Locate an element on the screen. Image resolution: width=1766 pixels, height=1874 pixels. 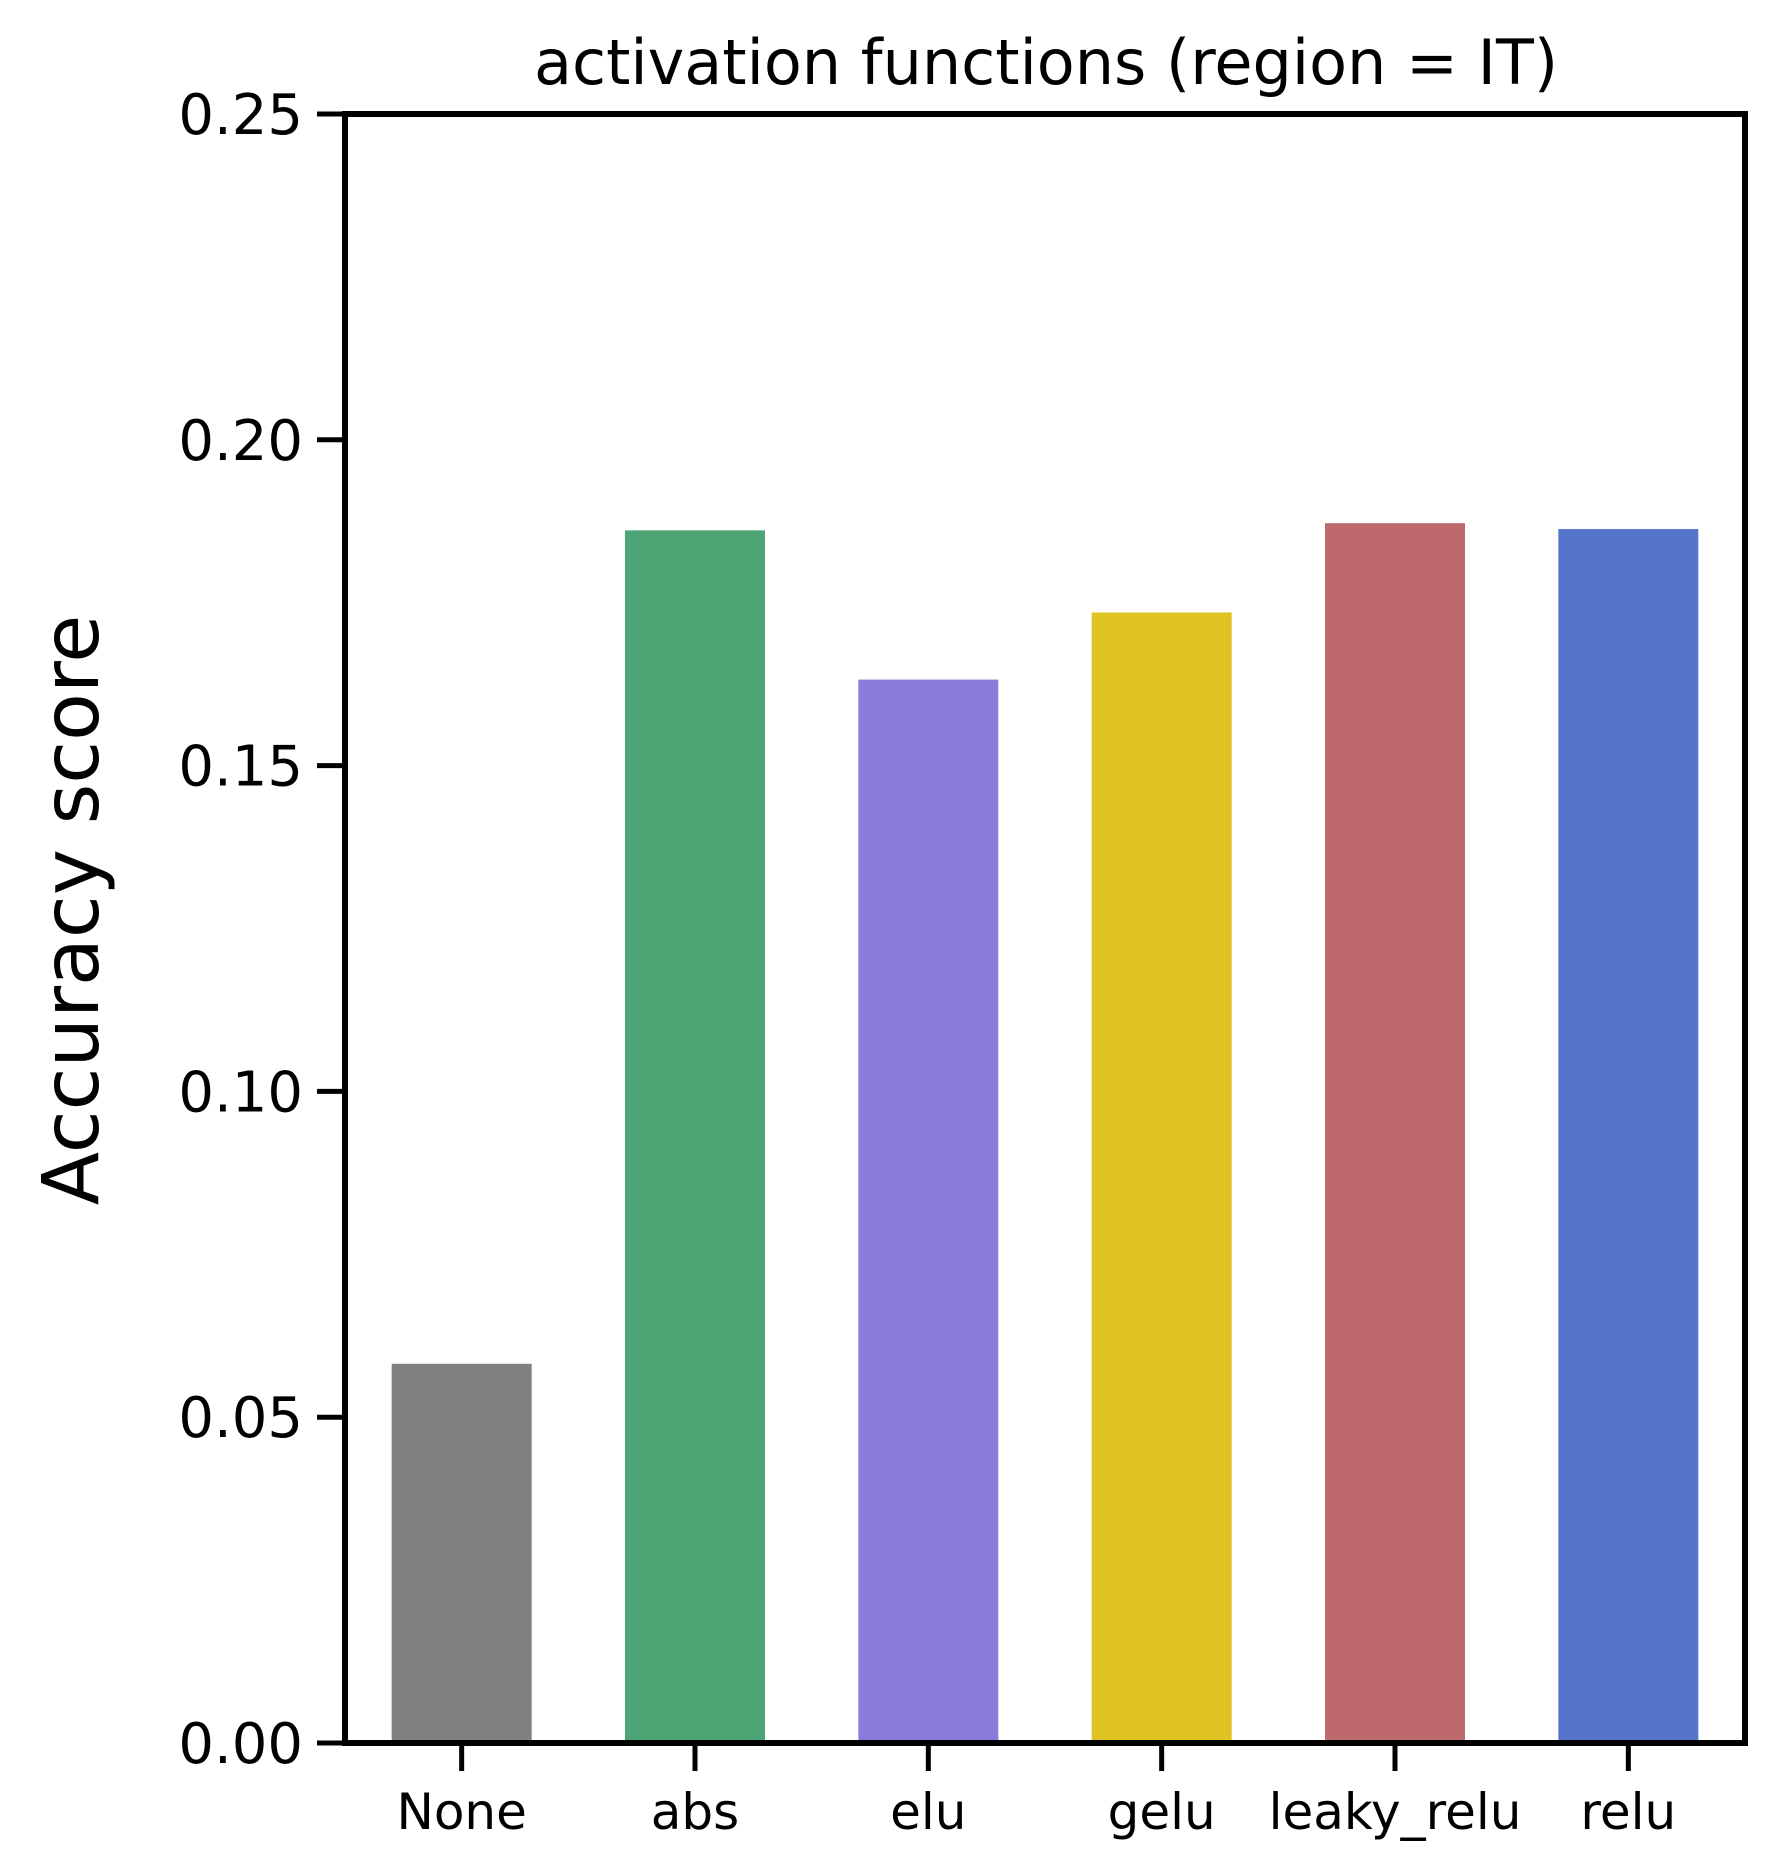
x-tick-label: leaky_relu is located at coordinates (1395, 1812).